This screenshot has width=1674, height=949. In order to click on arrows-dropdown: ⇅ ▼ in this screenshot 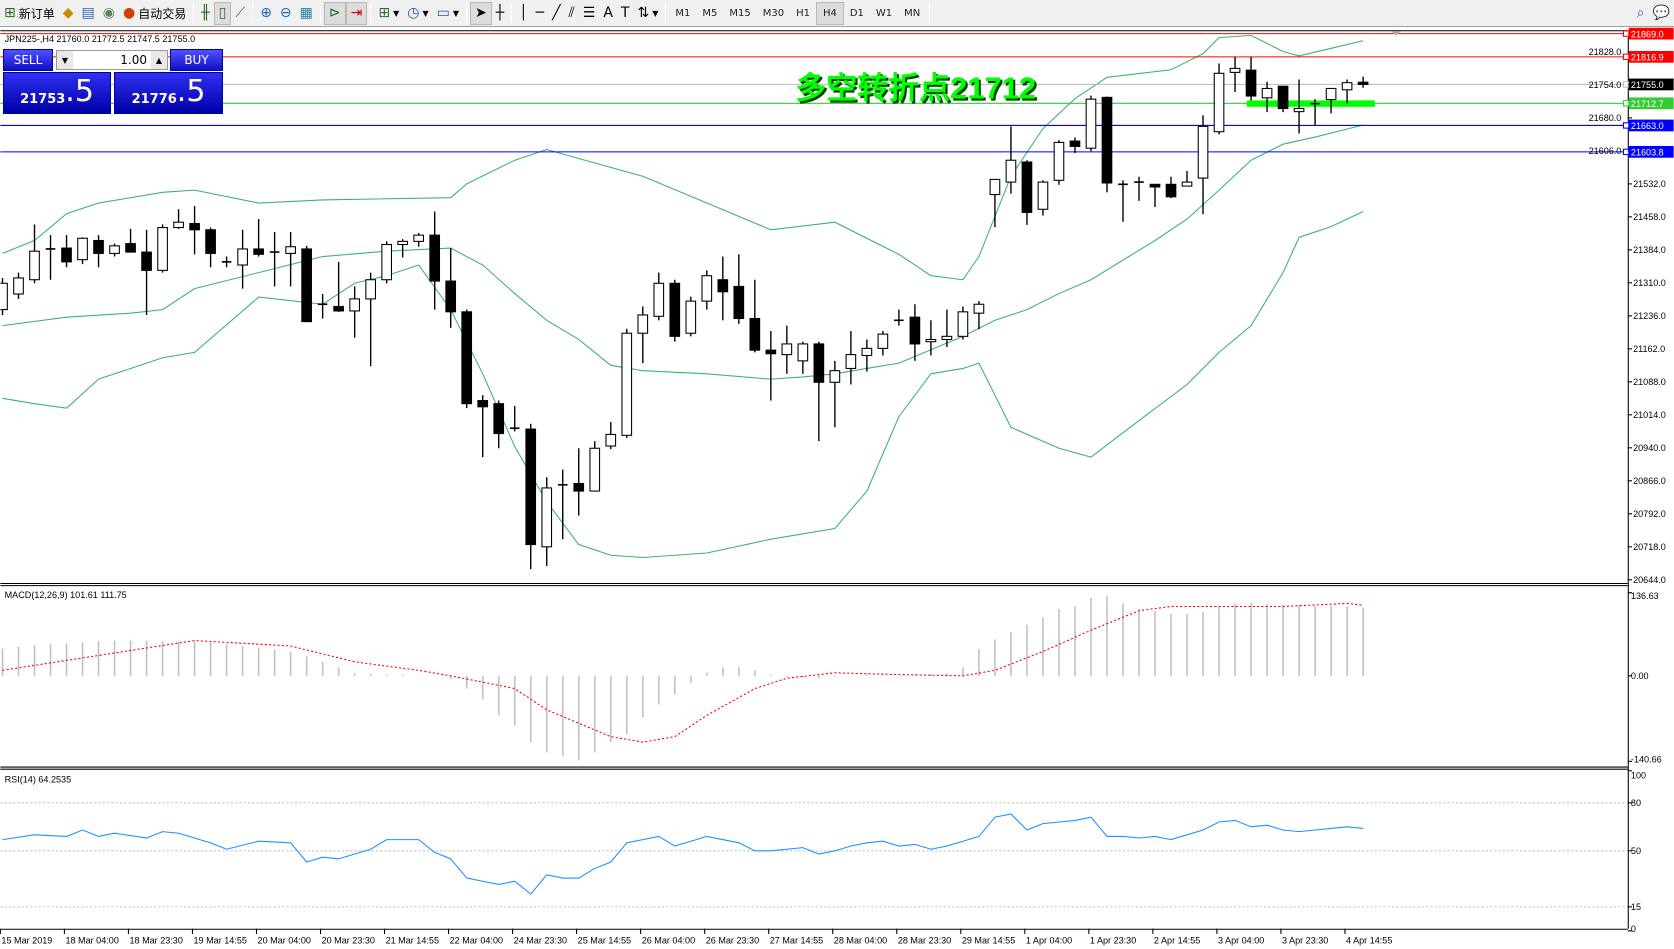, I will do `click(647, 13)`.